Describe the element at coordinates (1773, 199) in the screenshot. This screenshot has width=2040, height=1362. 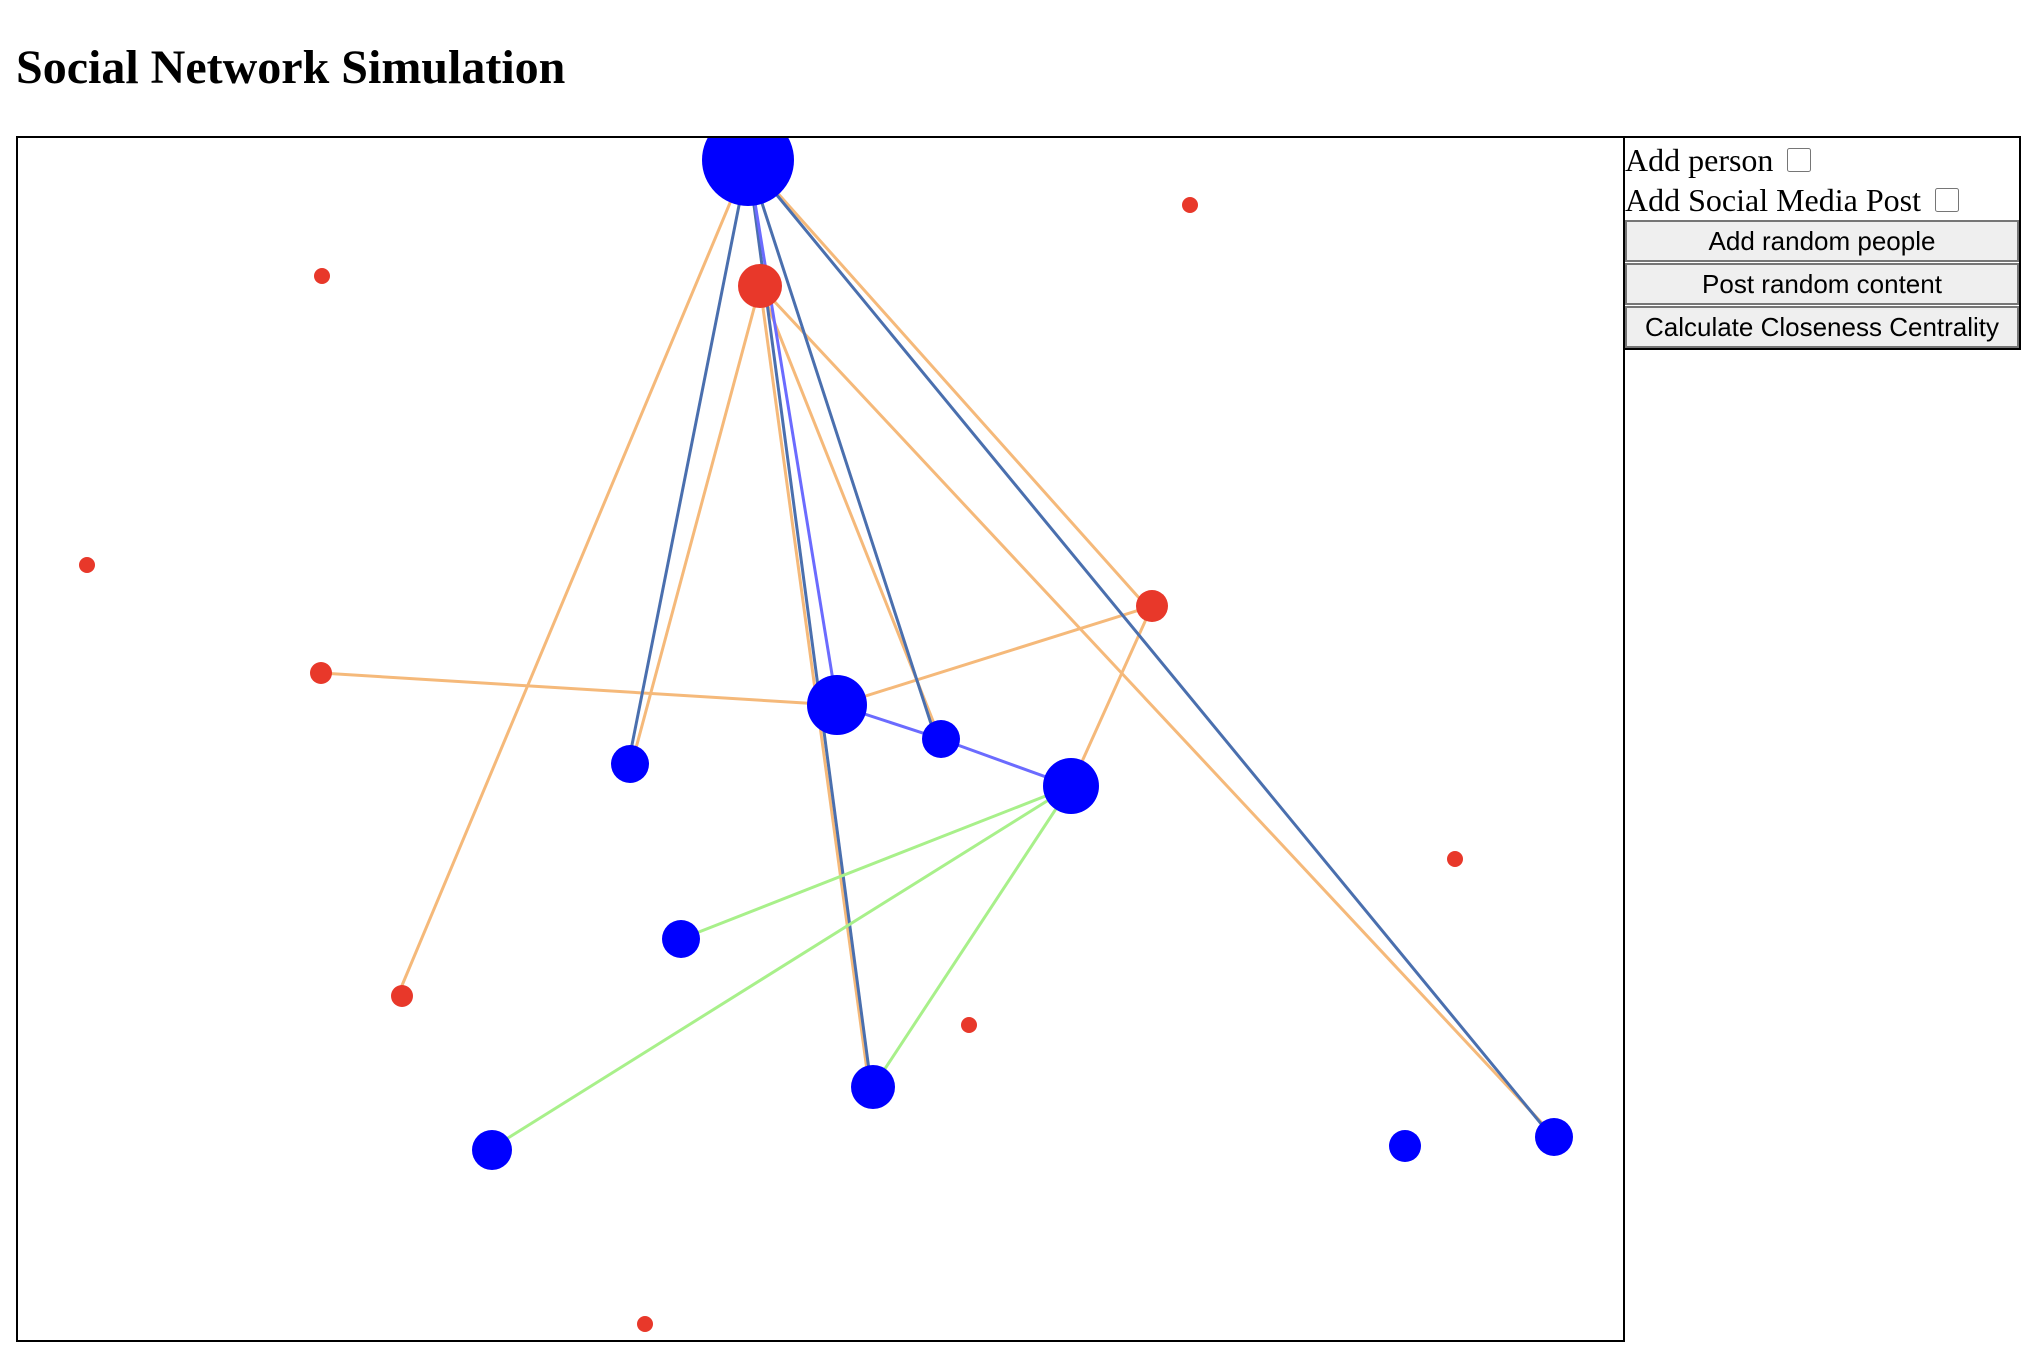
I see `add-post-label: Add Social Media Post` at that location.